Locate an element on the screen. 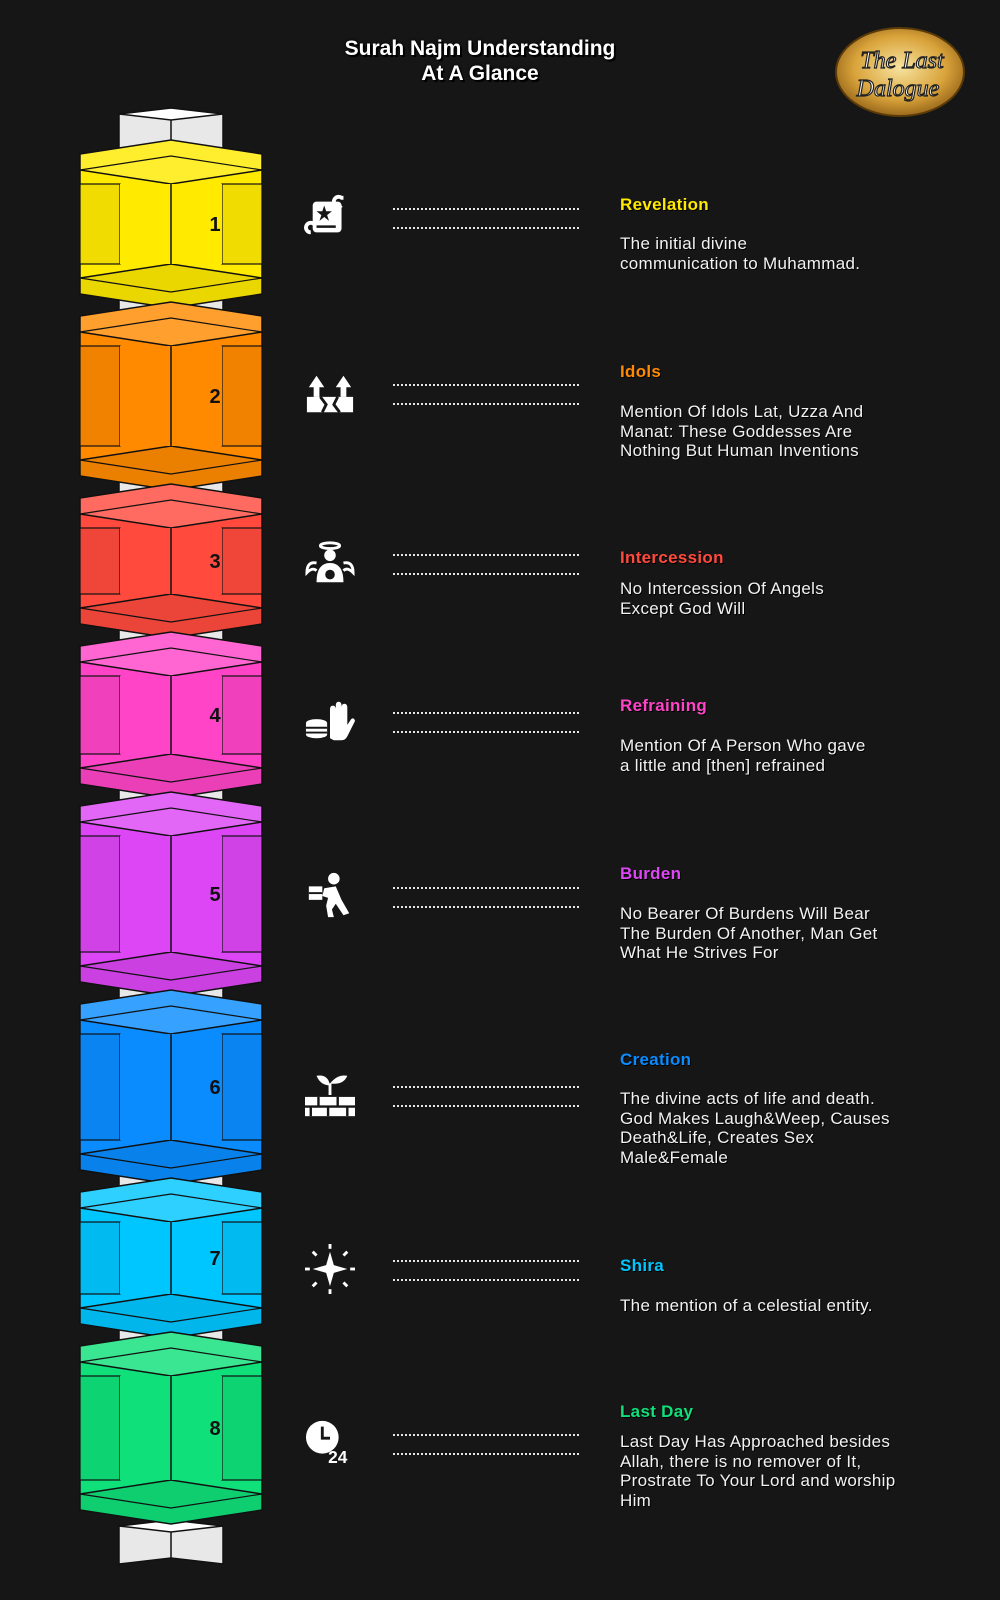 Image resolution: width=1000 pixels, height=1600 pixels. description-line: Nothing But Human Inventions is located at coordinates (739, 450).